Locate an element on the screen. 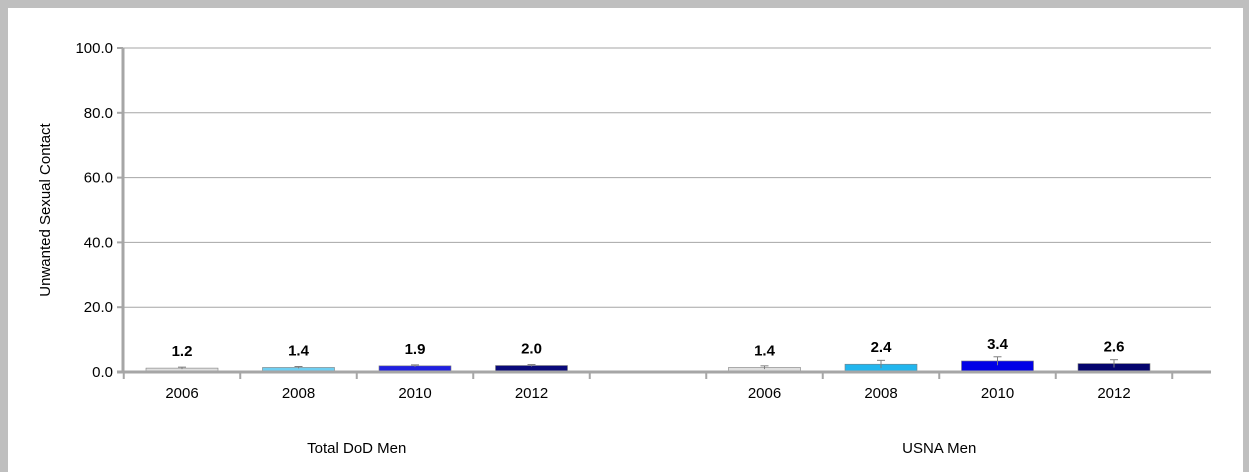 This screenshot has height=472, width=1249. y-tick-labels: 0.0 20.0 40.0 60.0 80.0 100.0 is located at coordinates (94, 210).